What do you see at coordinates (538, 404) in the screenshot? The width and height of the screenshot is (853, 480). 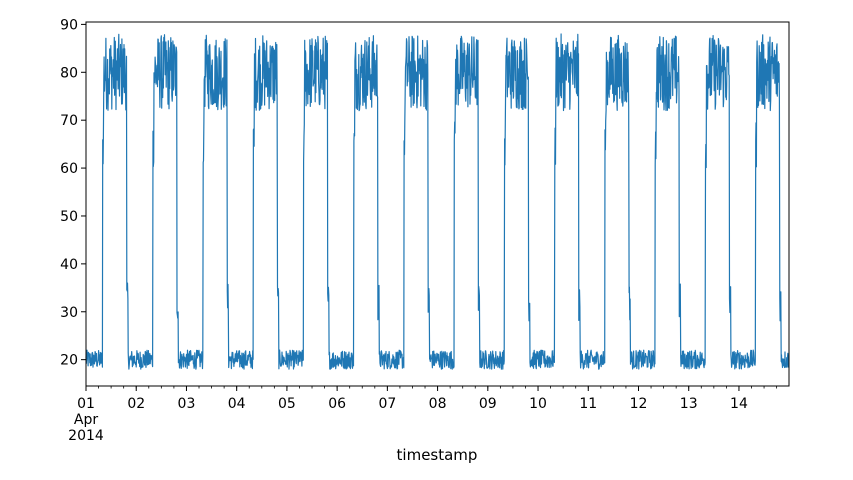 I see `x-tick-label: 10` at bounding box center [538, 404].